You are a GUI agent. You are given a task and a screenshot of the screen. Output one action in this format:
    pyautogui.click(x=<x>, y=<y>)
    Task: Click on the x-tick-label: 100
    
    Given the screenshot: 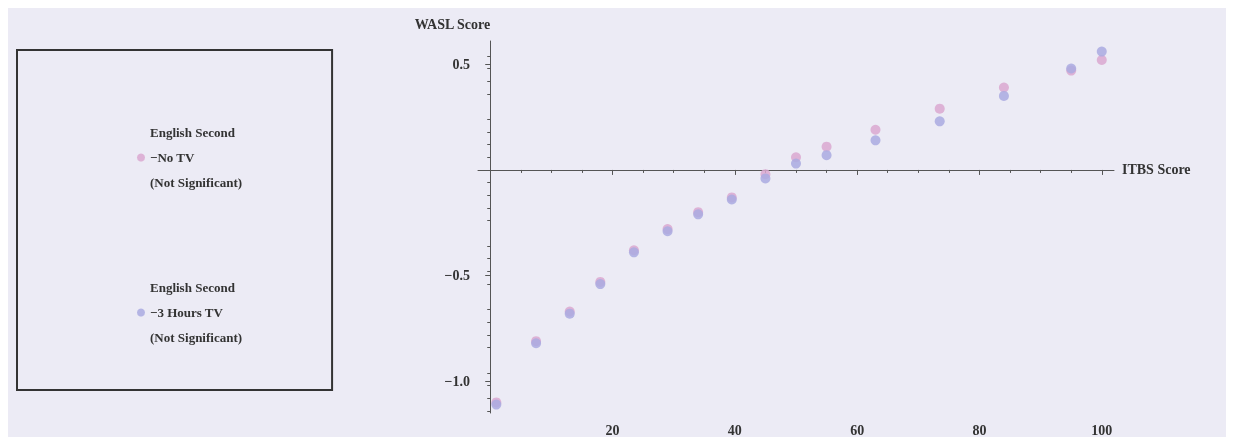 What is the action you would take?
    pyautogui.click(x=1102, y=430)
    